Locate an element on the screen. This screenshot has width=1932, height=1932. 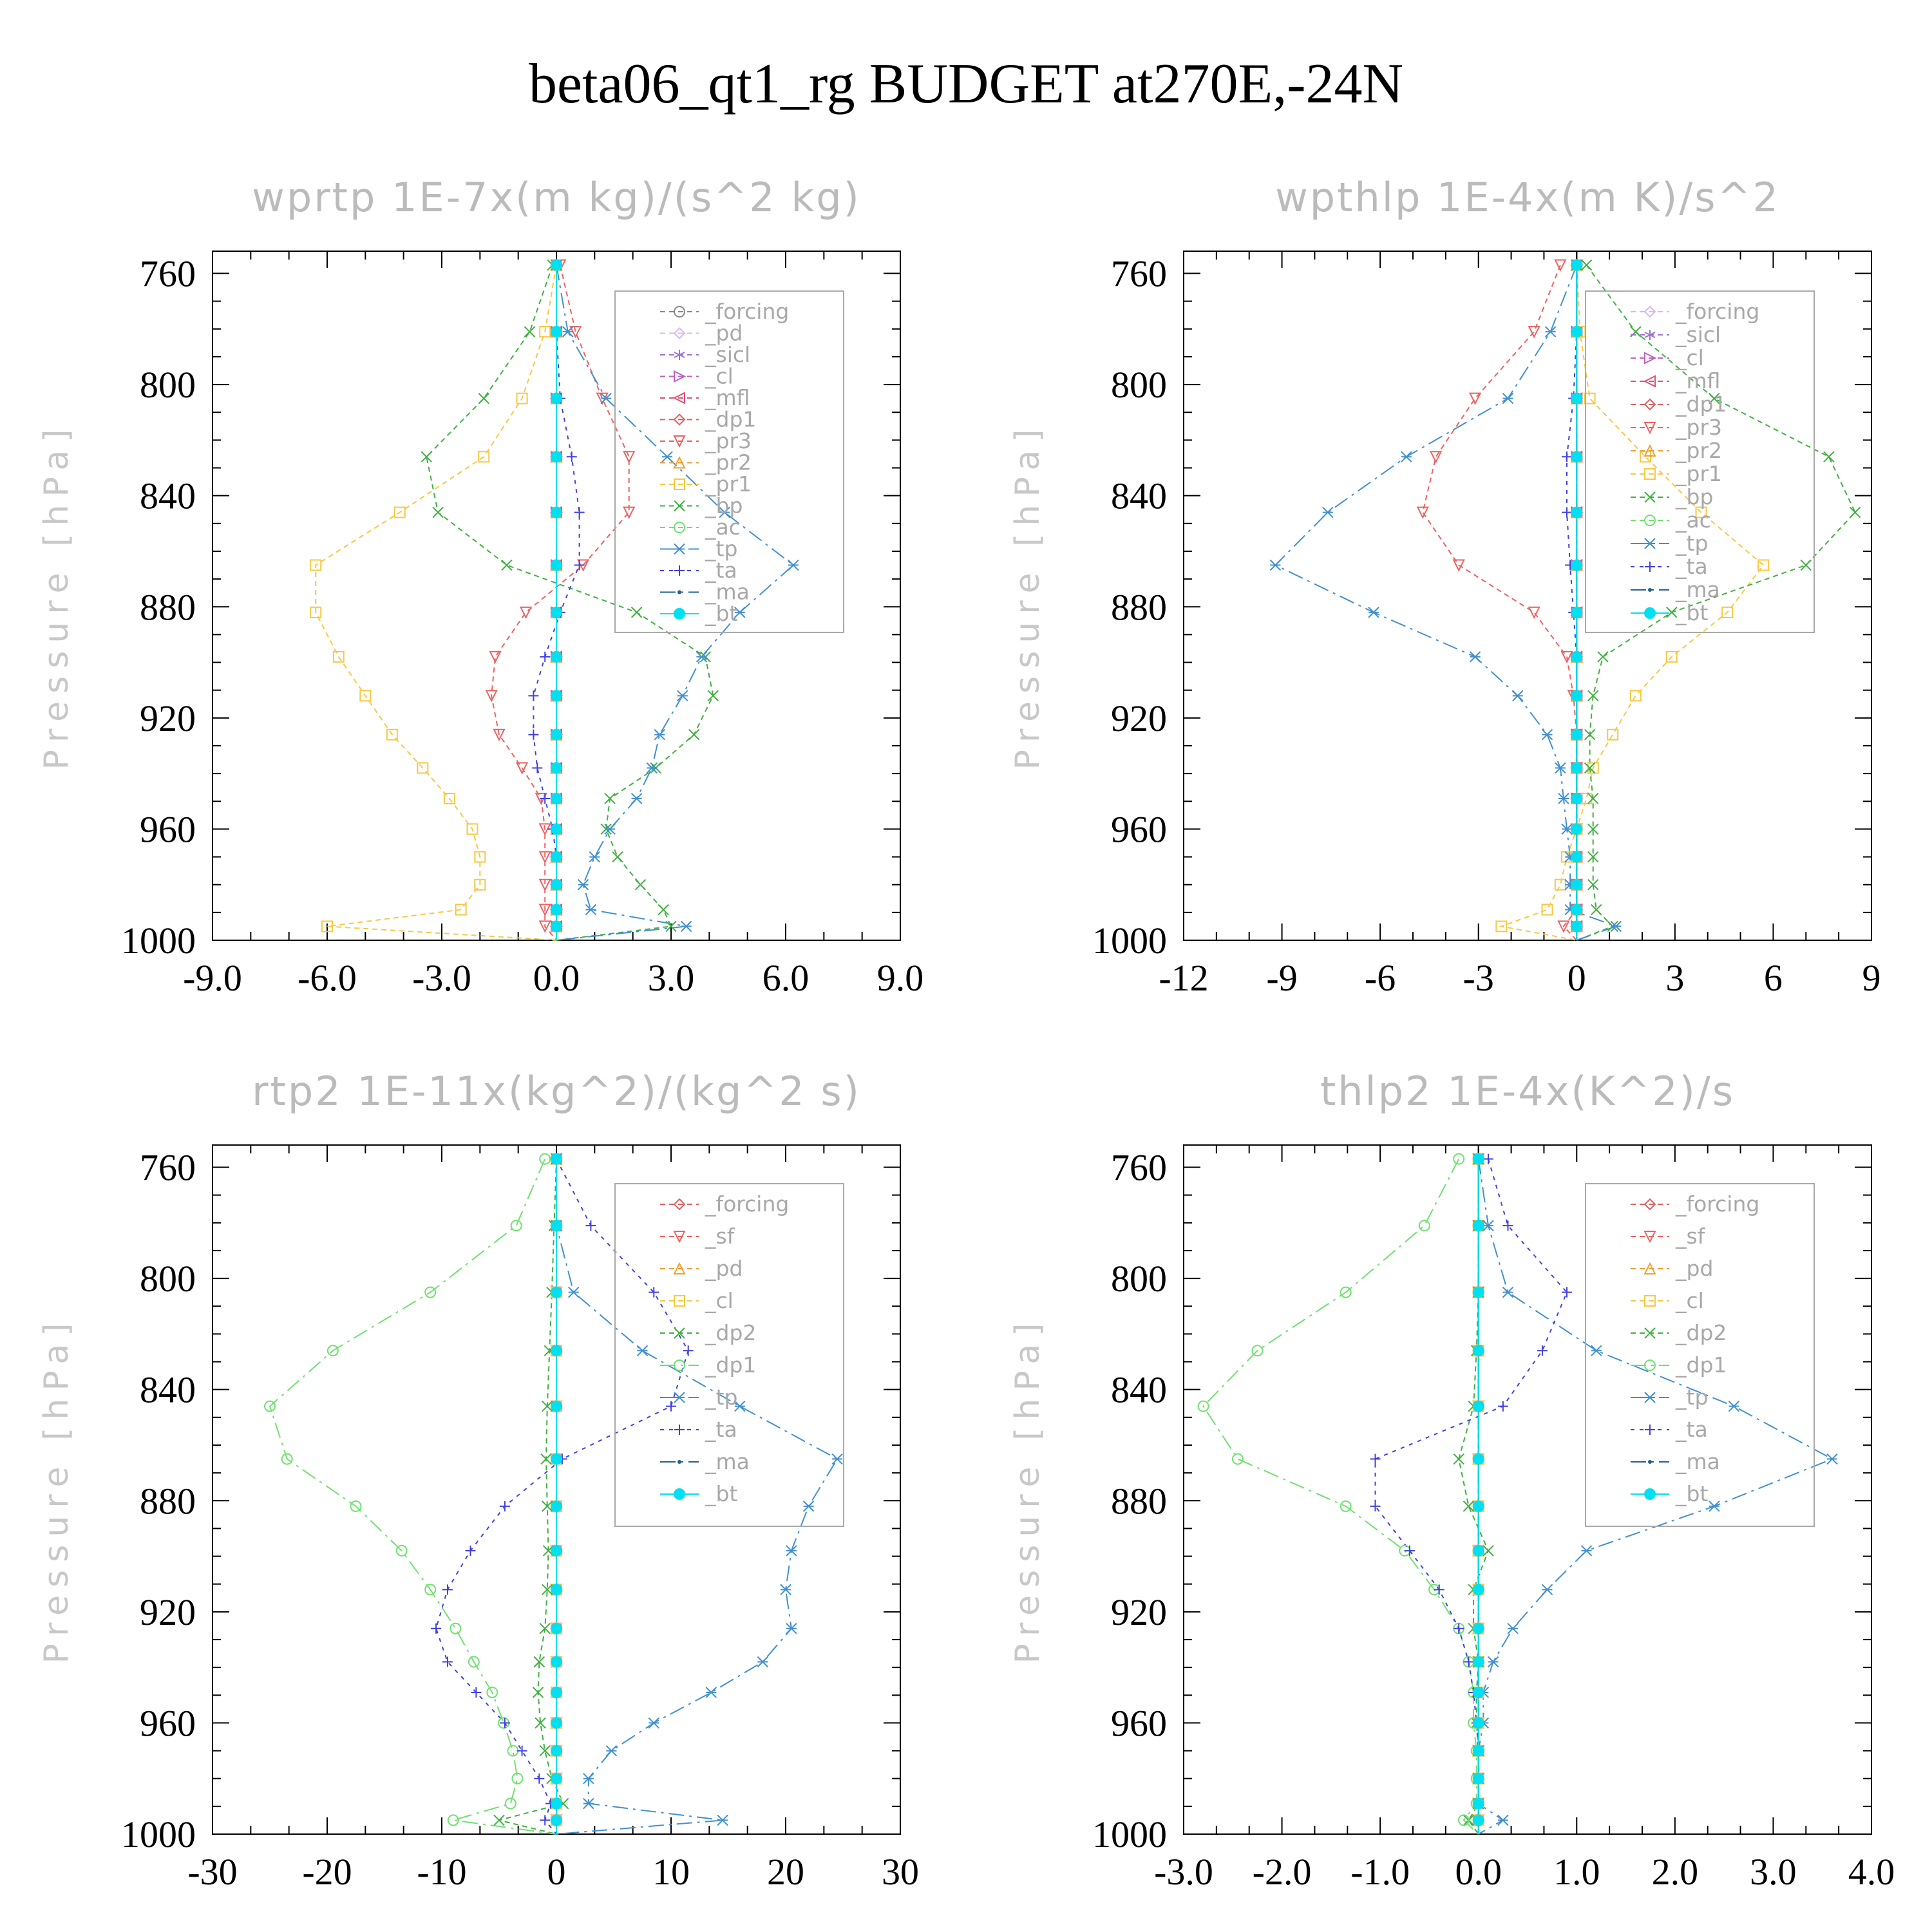
panel-title: wpthlp 1E-4x(m K)/s^2 is located at coordinates (1527, 198).